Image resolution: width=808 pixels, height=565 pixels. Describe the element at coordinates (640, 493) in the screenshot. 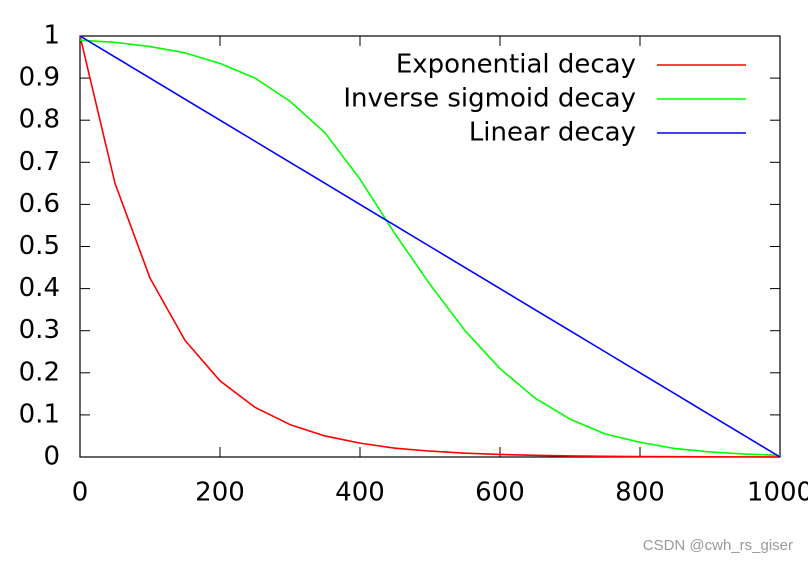

I see `x-tick-label: 800` at that location.